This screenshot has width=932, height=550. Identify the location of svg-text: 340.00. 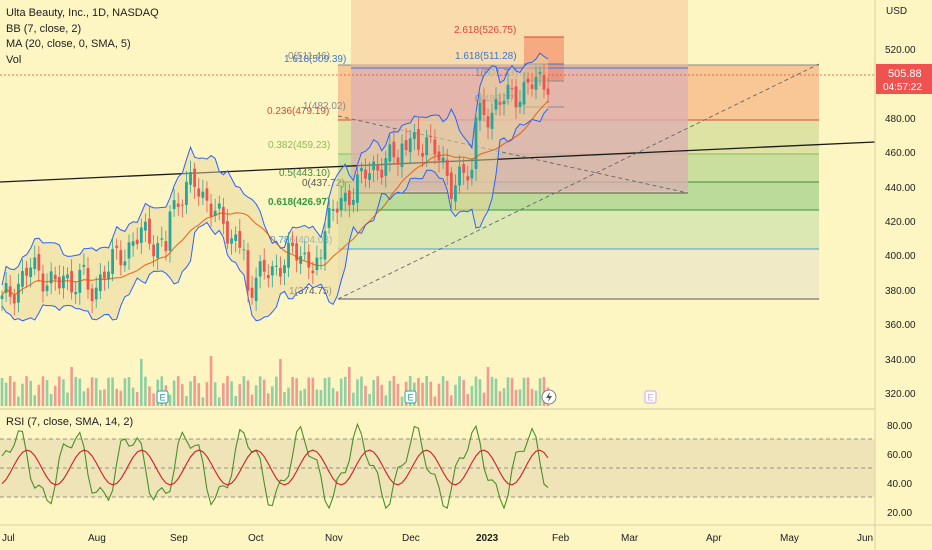
(900, 360).